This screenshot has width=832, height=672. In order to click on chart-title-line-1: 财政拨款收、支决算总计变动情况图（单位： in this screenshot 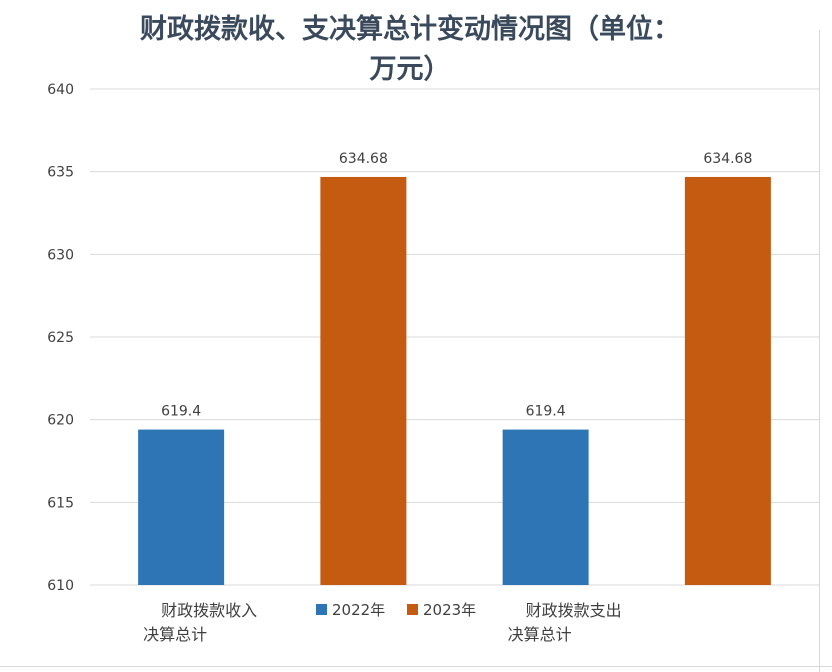, I will do `click(410, 29)`.